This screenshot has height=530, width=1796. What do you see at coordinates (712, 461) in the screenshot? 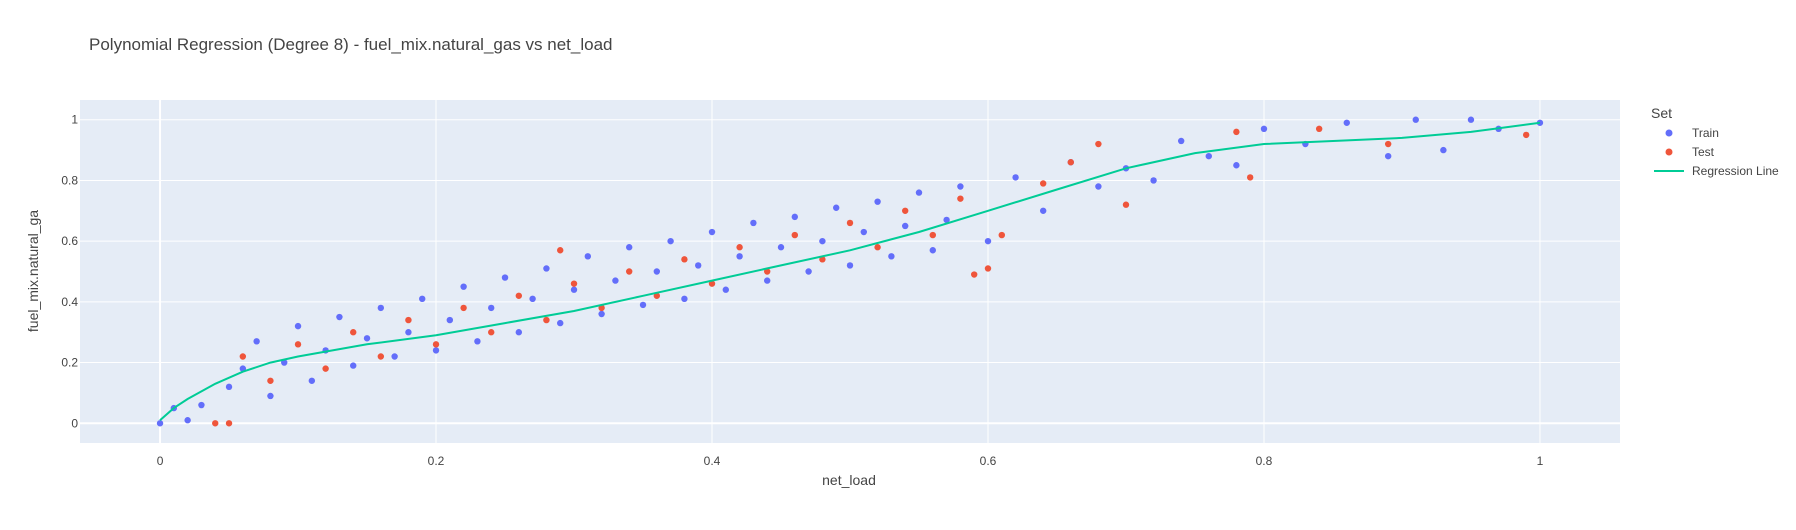
I see `x-tick-label: 0.4` at bounding box center [712, 461].